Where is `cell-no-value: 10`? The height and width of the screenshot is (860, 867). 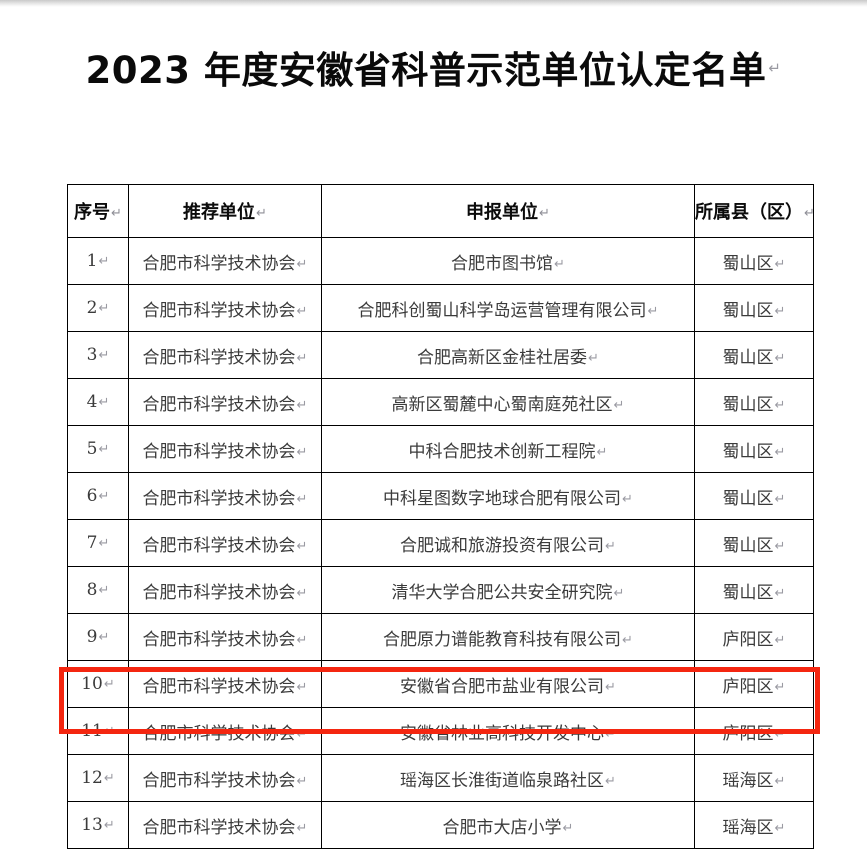 cell-no-value: 10 is located at coordinates (92, 684).